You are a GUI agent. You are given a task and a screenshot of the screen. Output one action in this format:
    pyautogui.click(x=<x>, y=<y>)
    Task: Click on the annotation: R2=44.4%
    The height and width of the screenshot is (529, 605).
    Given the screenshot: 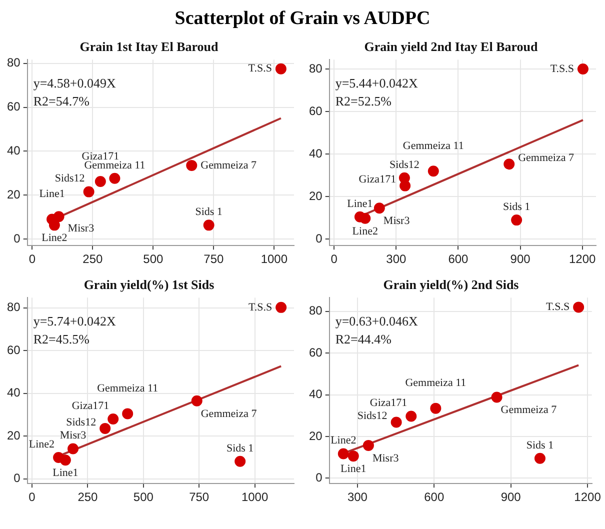 What is the action you would take?
    pyautogui.click(x=363, y=339)
    